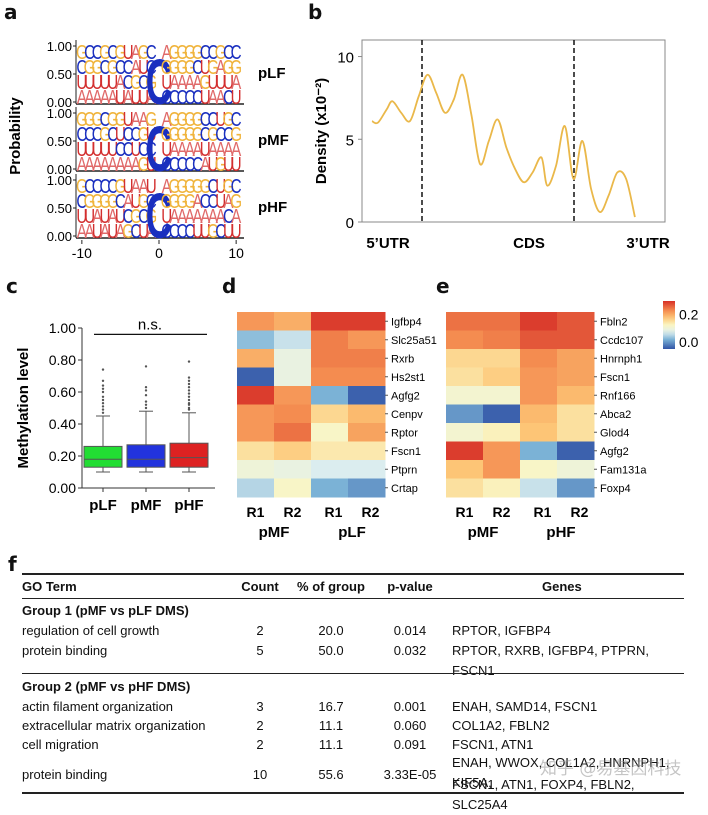  Describe the element at coordinates (146, 505) in the screenshot. I see `x-tick-label: pMF` at that location.